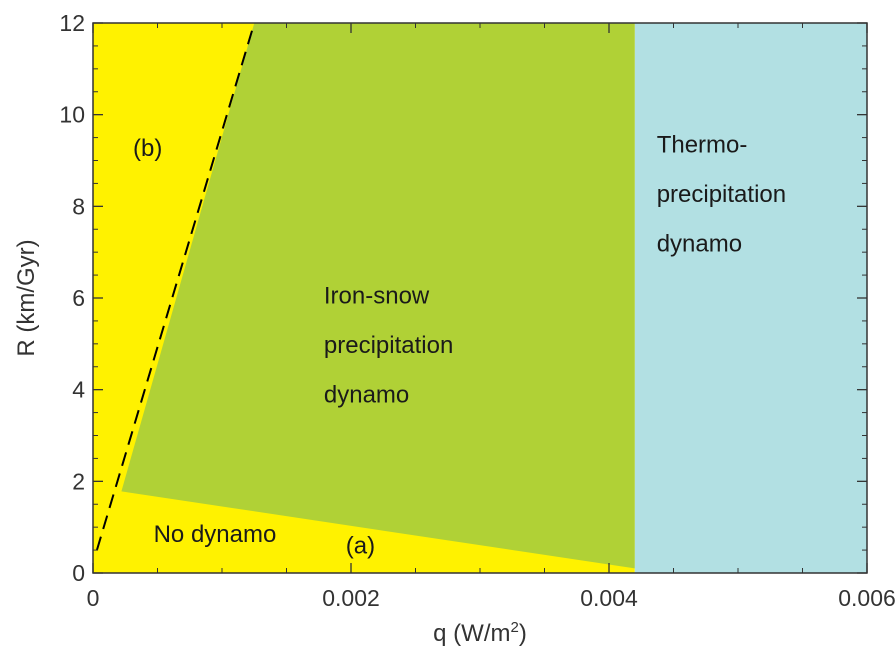  What do you see at coordinates (26, 297) in the screenshot?
I see `y-axis-label: R (km/Gyr)` at bounding box center [26, 297].